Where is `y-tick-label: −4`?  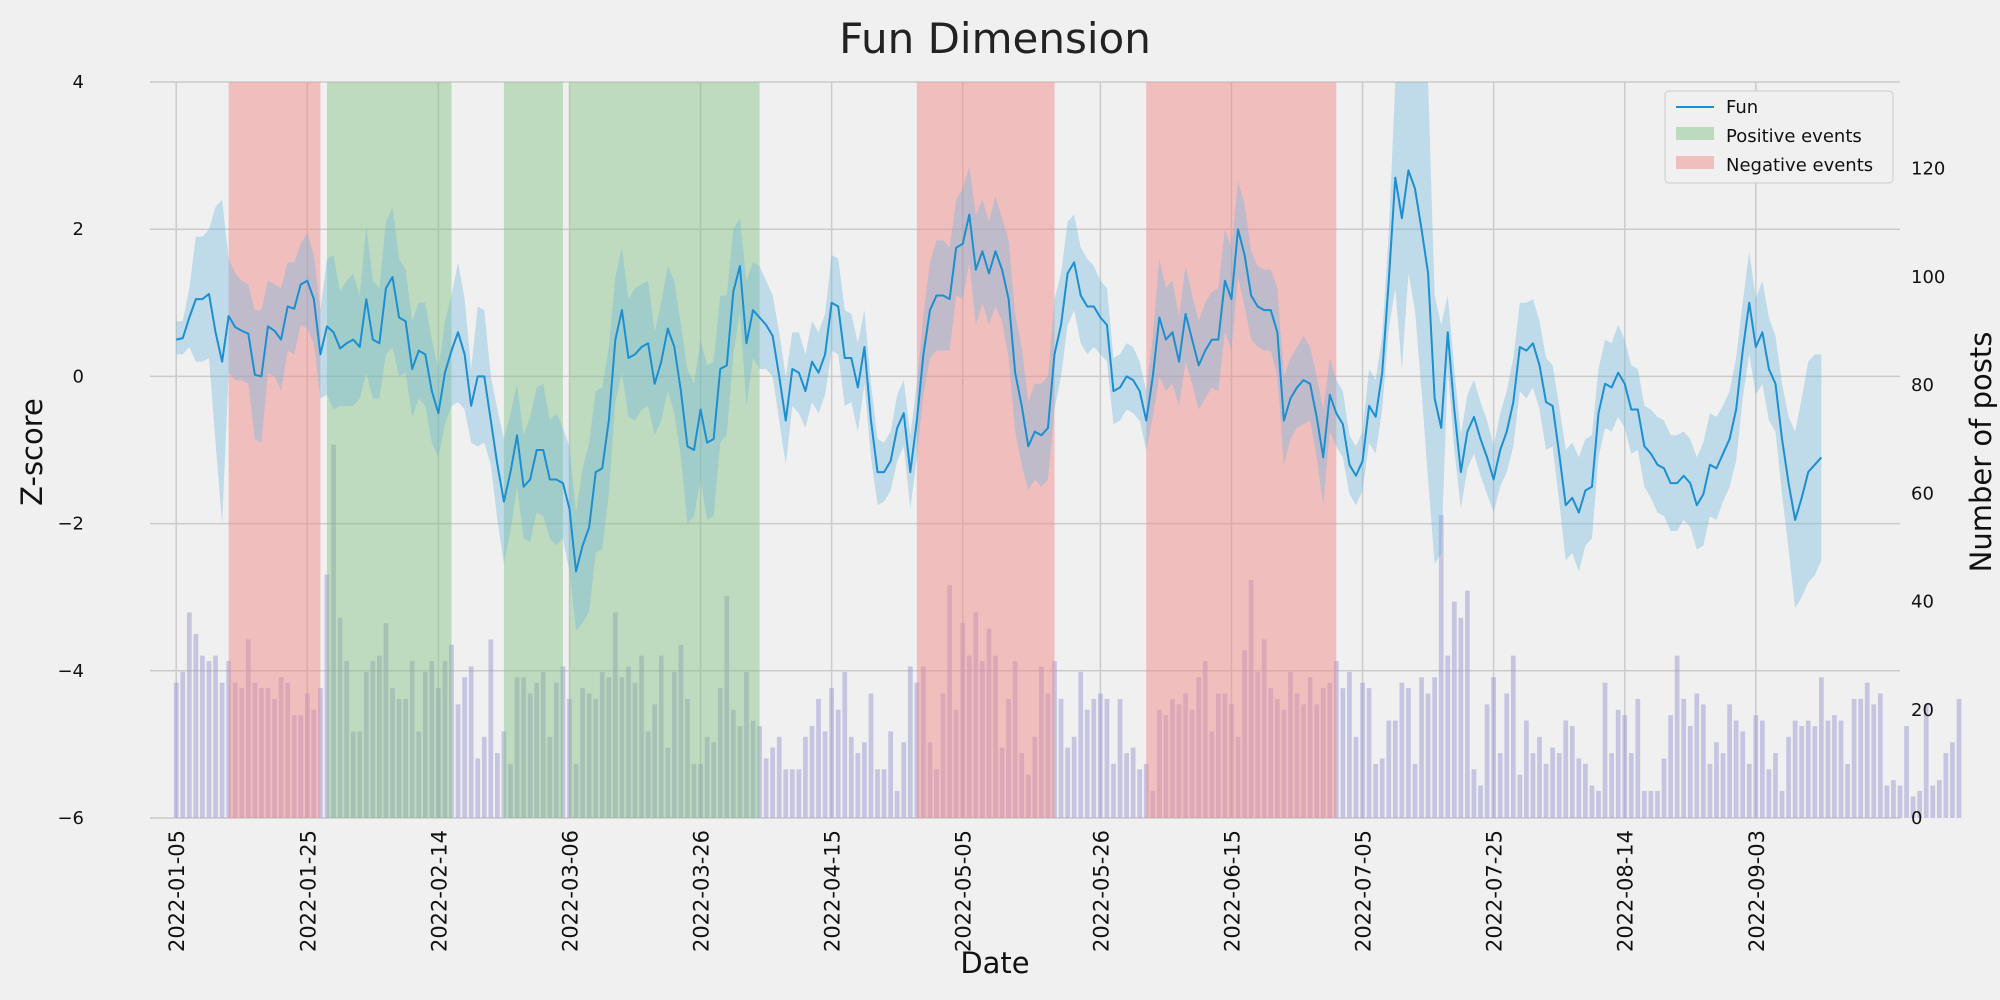 y-tick-label: −4 is located at coordinates (70, 671).